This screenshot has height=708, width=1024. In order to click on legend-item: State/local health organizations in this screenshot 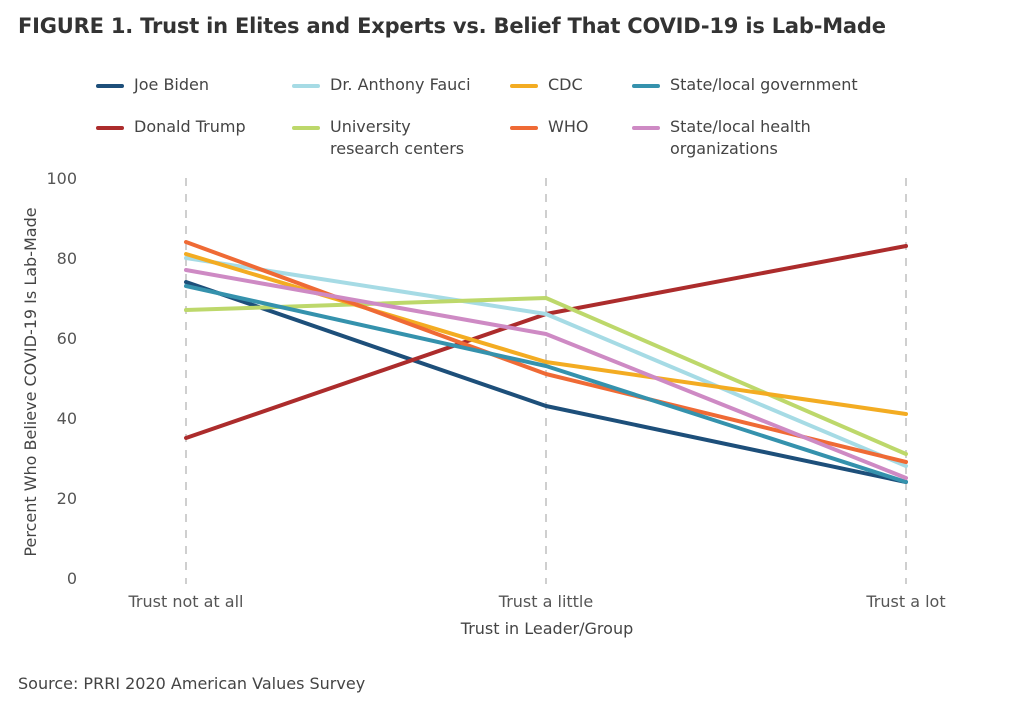, I will do `click(721, 138)`.